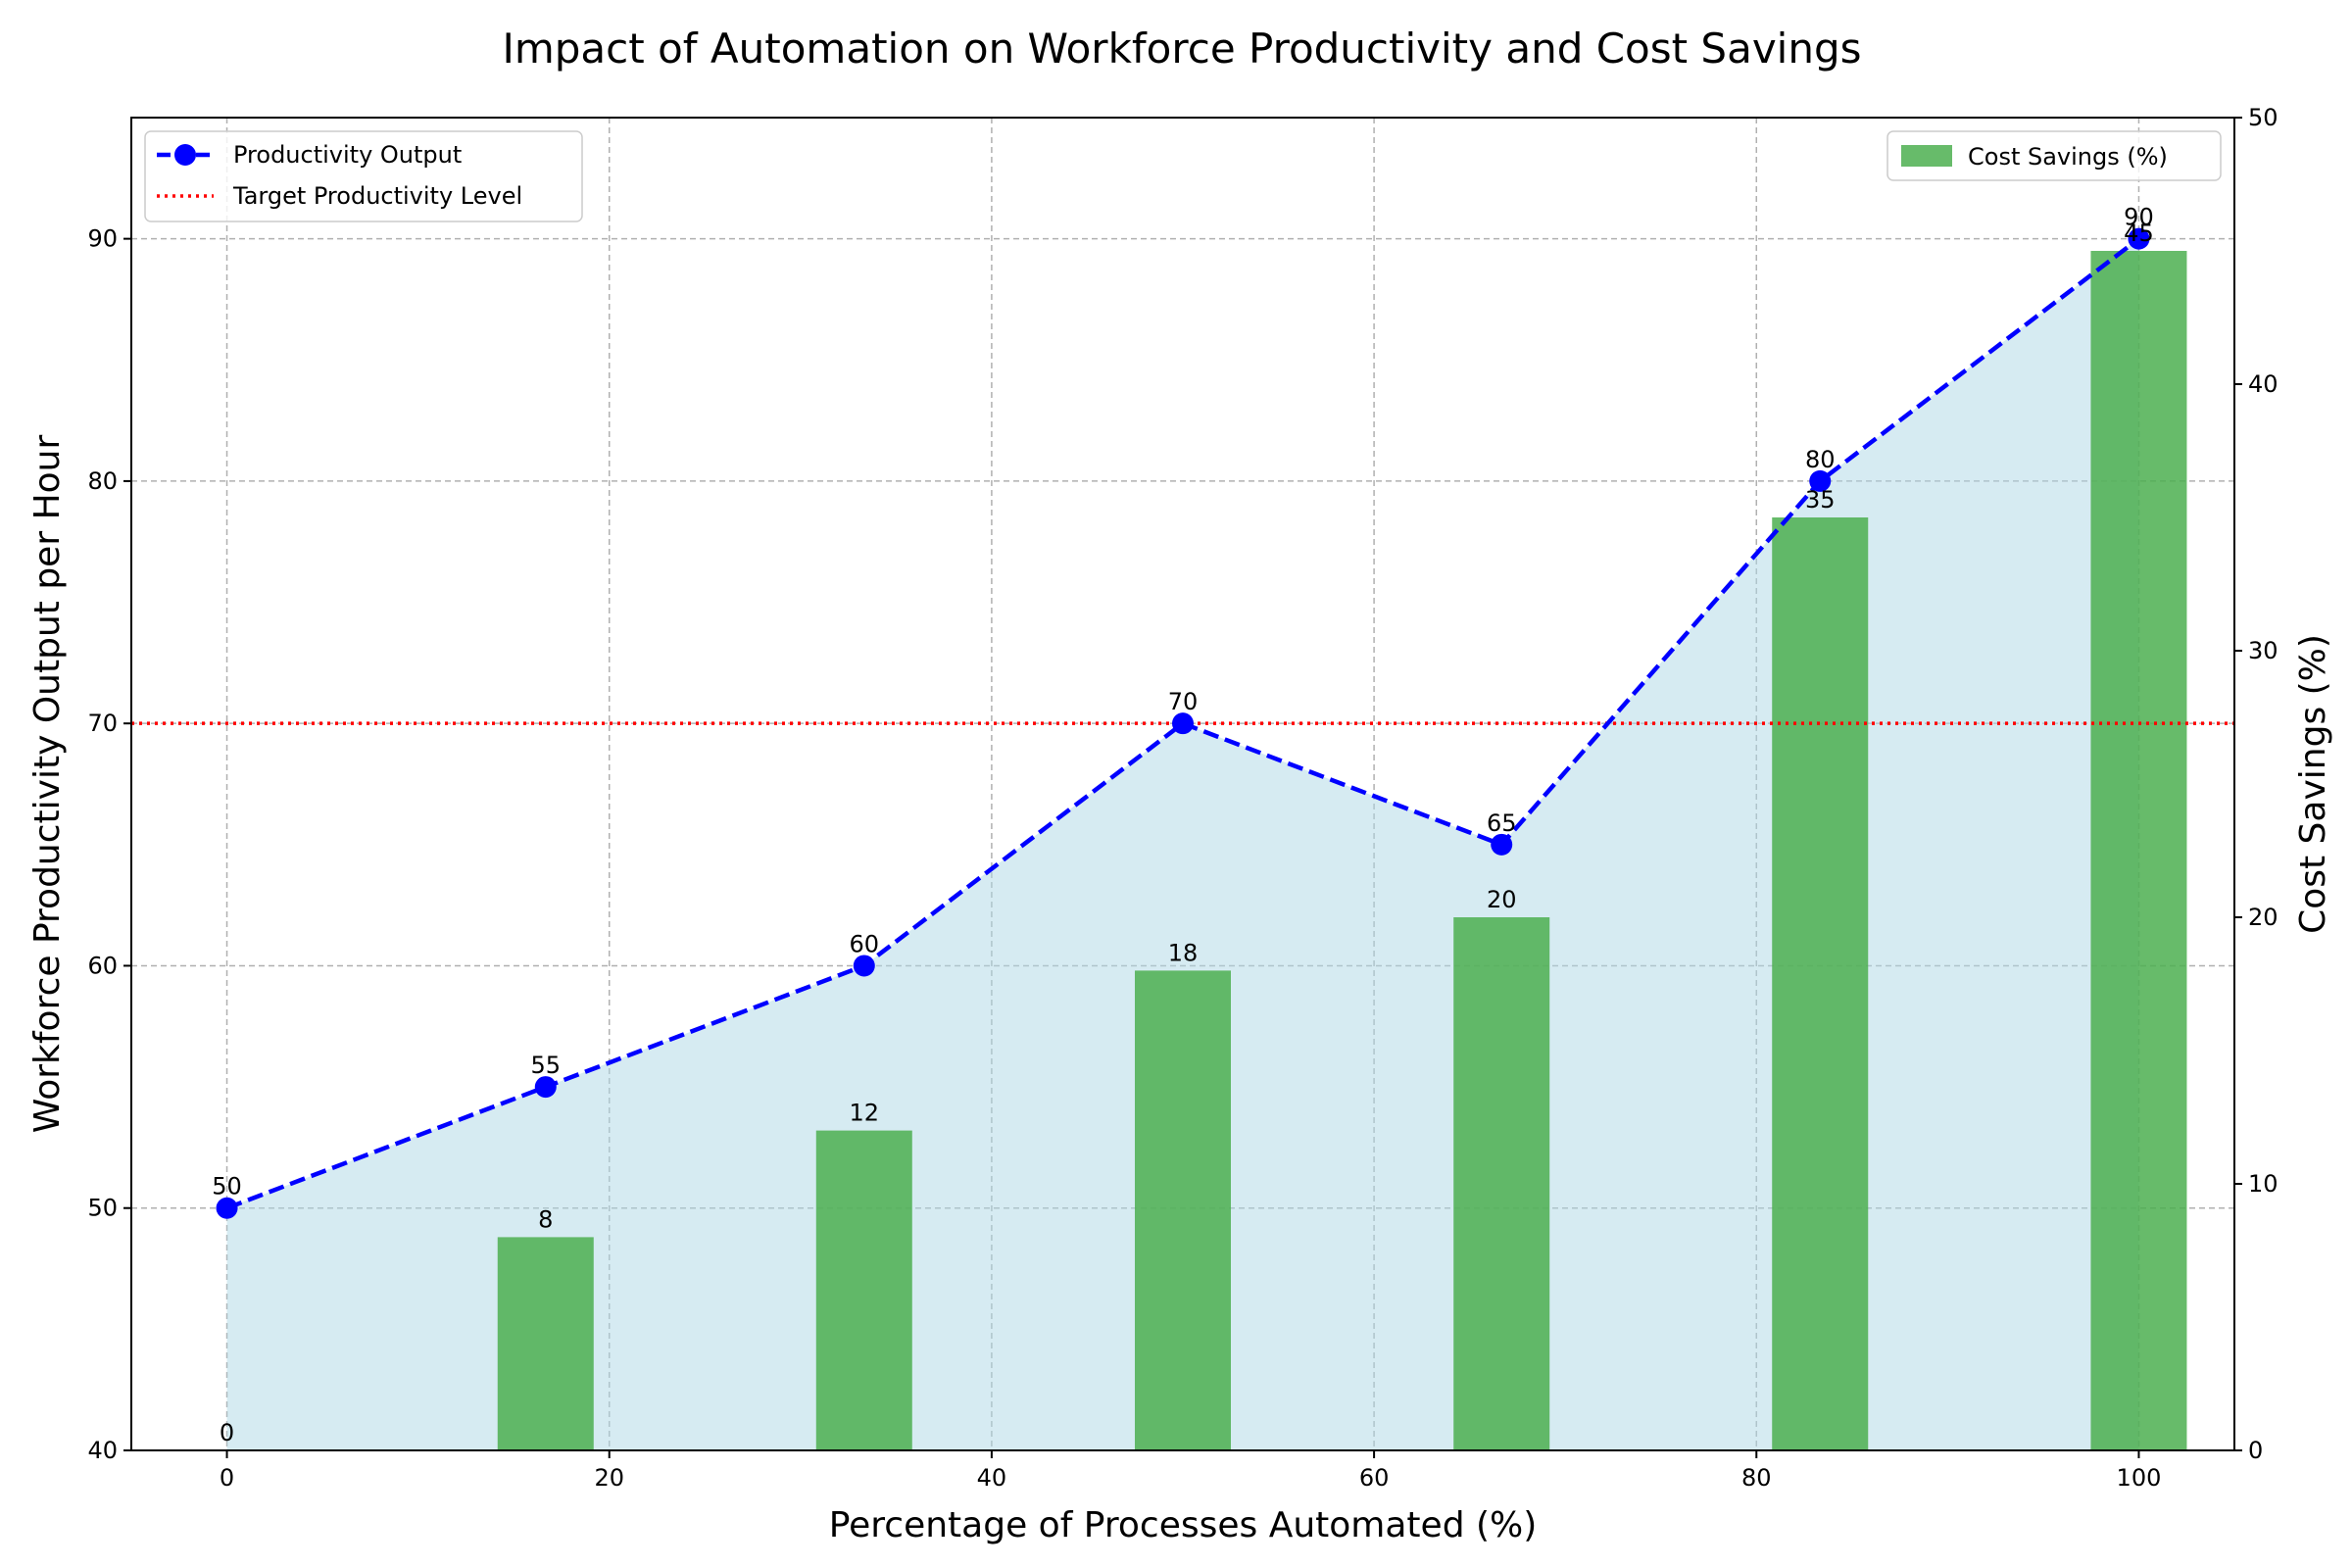 The image size is (2352, 1568). I want to click on x-axis-label: Percentage of Processes Automated (%), so click(1183, 1525).